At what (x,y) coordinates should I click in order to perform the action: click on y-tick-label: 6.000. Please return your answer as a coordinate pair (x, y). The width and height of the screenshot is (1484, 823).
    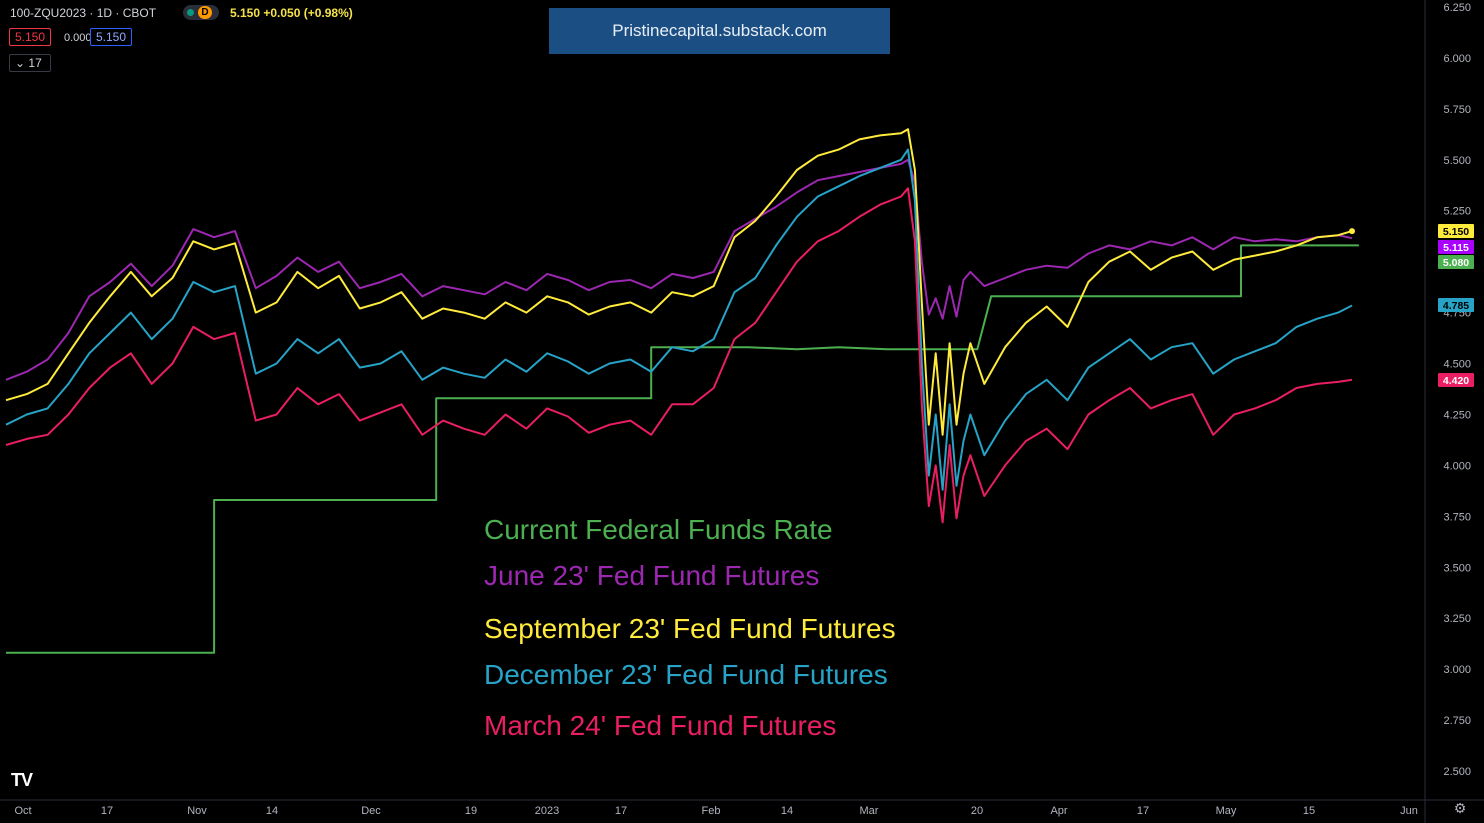
    Looking at the image, I should click on (1457, 59).